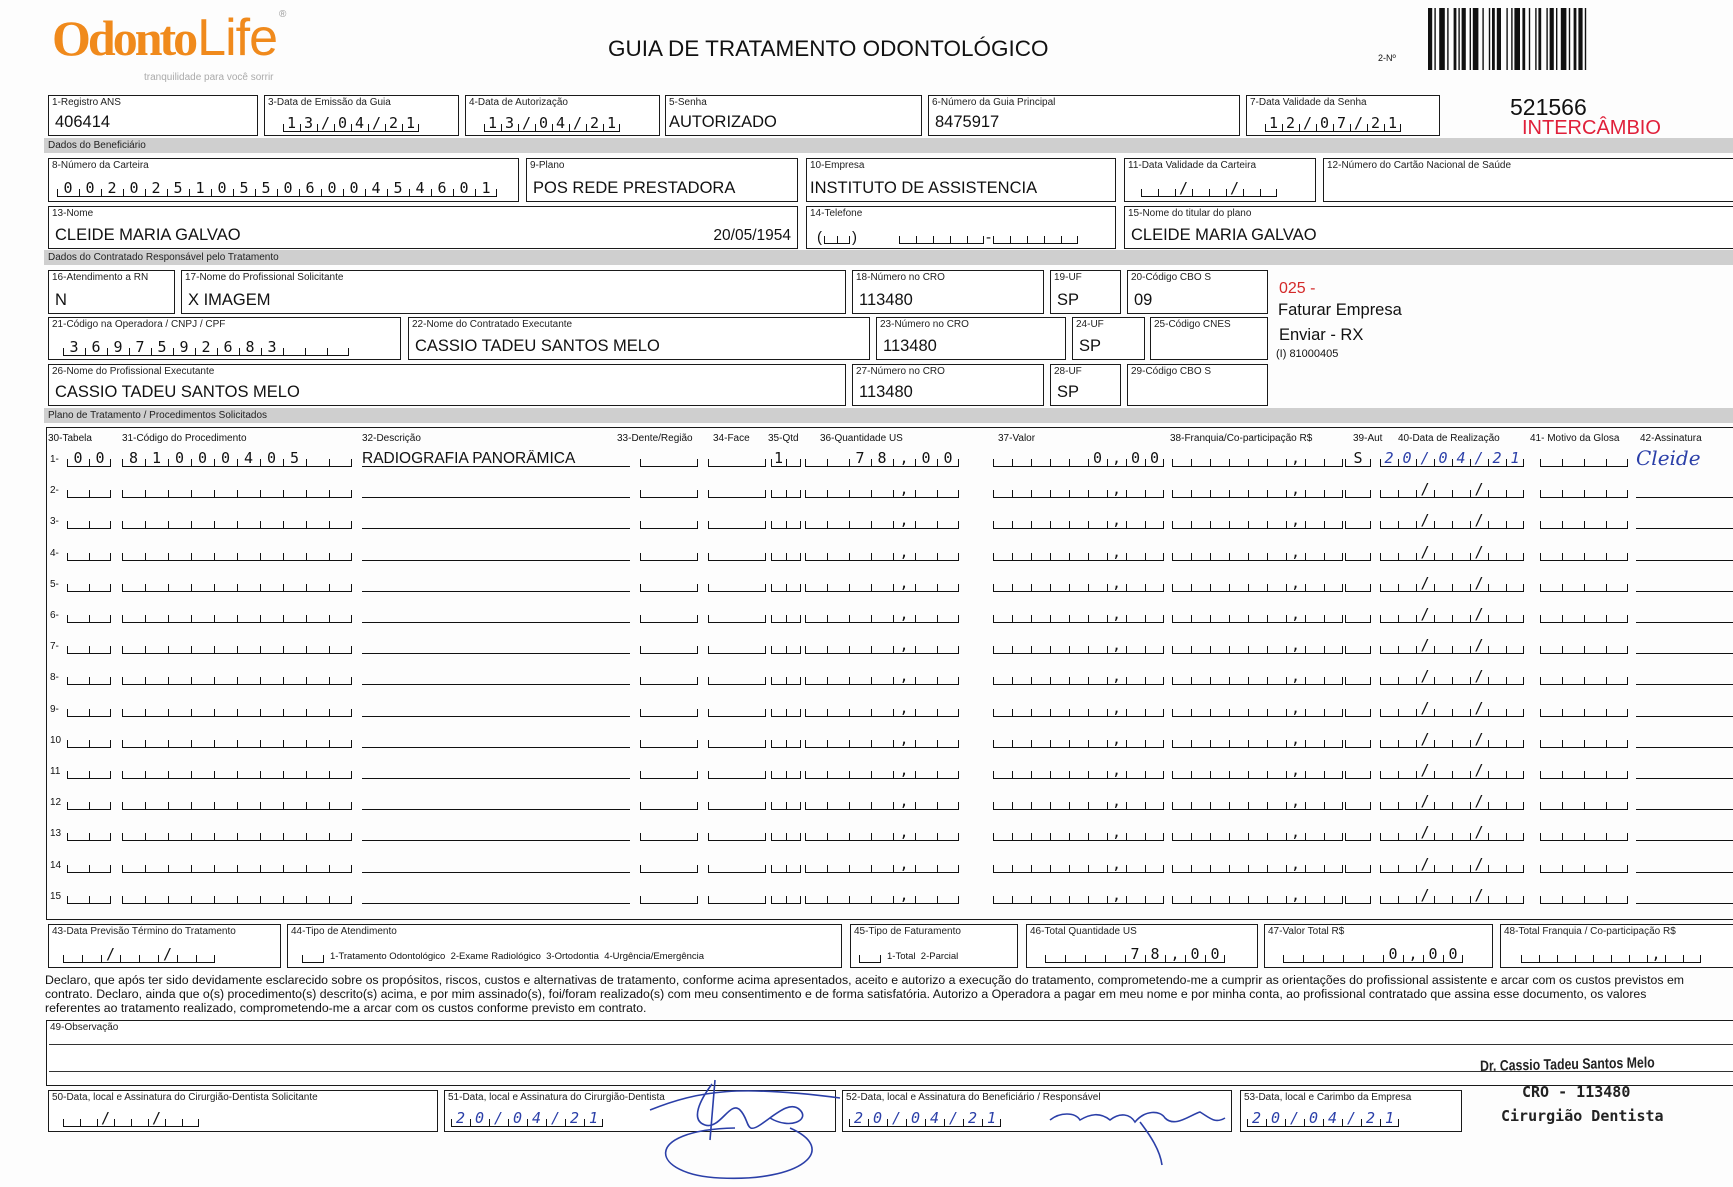  I want to click on cell-assinatura: Cleide, so click(1668, 458).